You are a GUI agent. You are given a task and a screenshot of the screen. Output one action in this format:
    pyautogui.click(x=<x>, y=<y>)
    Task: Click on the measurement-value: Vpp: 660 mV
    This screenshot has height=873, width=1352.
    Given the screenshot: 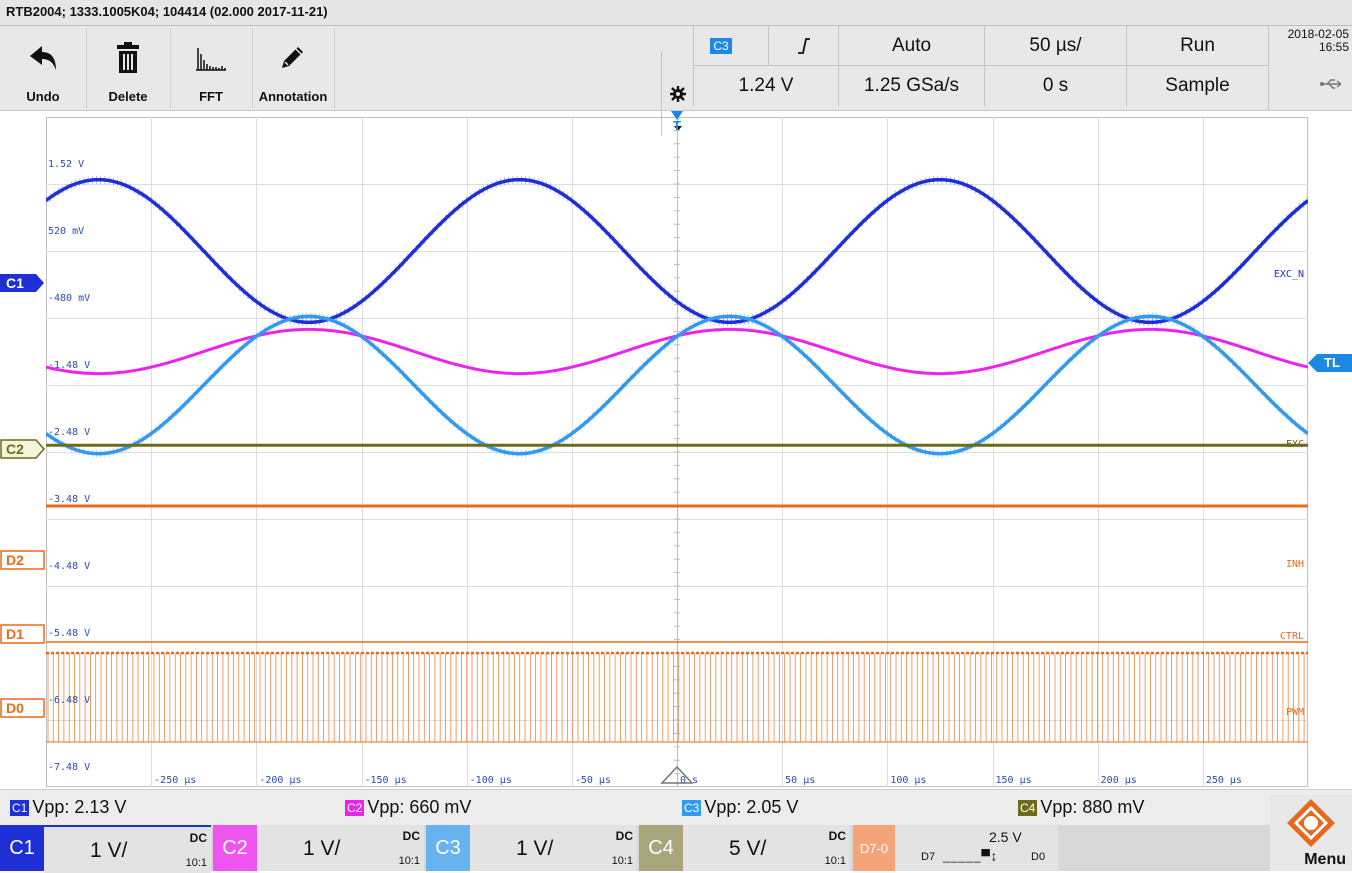 What is the action you would take?
    pyautogui.click(x=419, y=807)
    